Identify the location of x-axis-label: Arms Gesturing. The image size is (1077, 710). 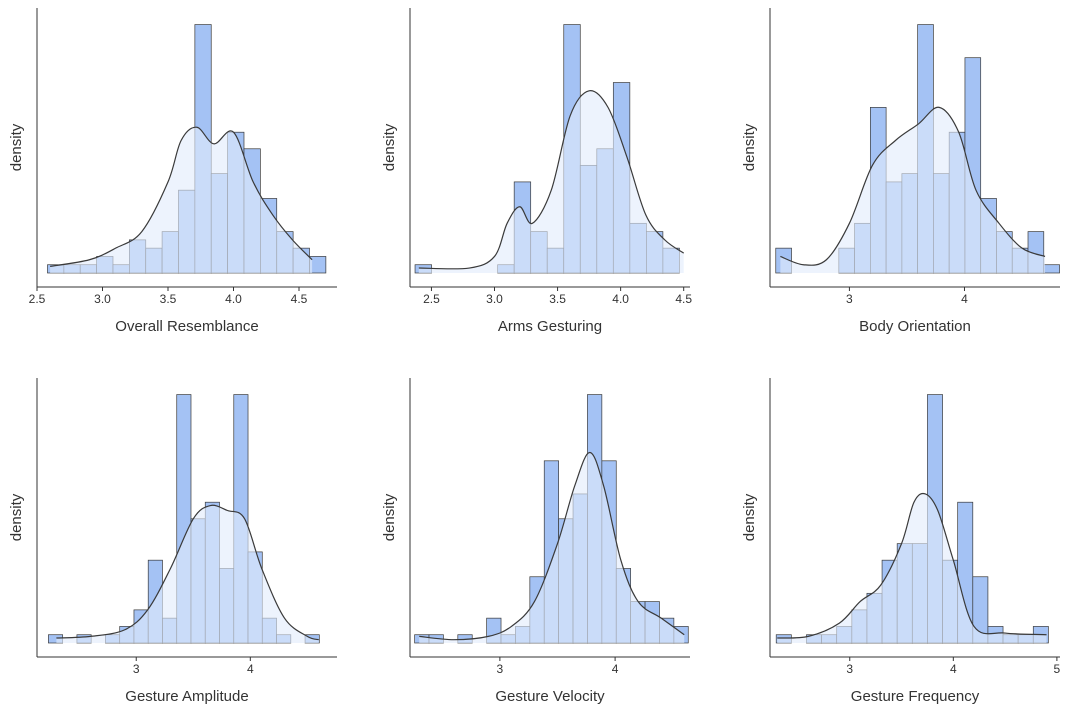
(550, 326).